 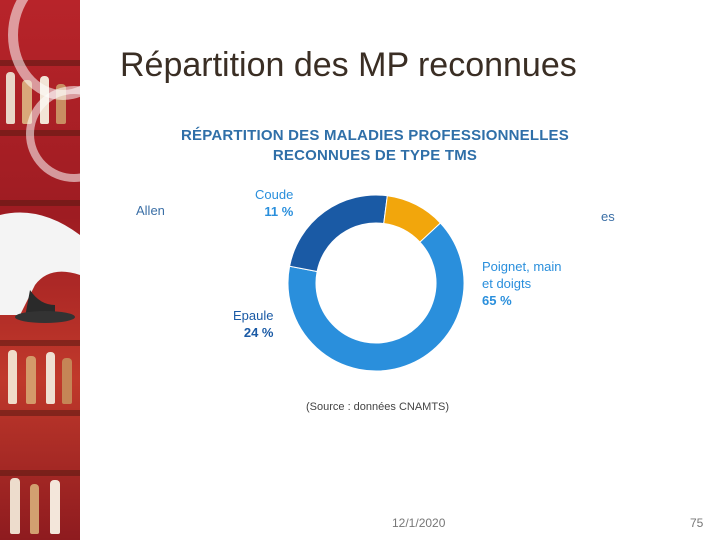 What do you see at coordinates (253, 324) in the screenshot?
I see `slice-label-epaule: Epaule 24 %` at bounding box center [253, 324].